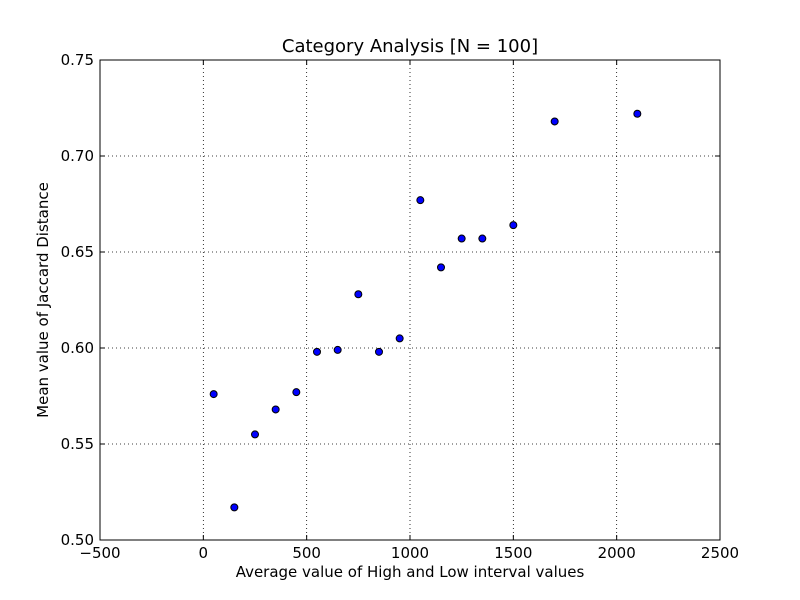 Image resolution: width=800 pixels, height=600 pixels. I want to click on chart-title: Category Analysis [N = 100], so click(410, 46).